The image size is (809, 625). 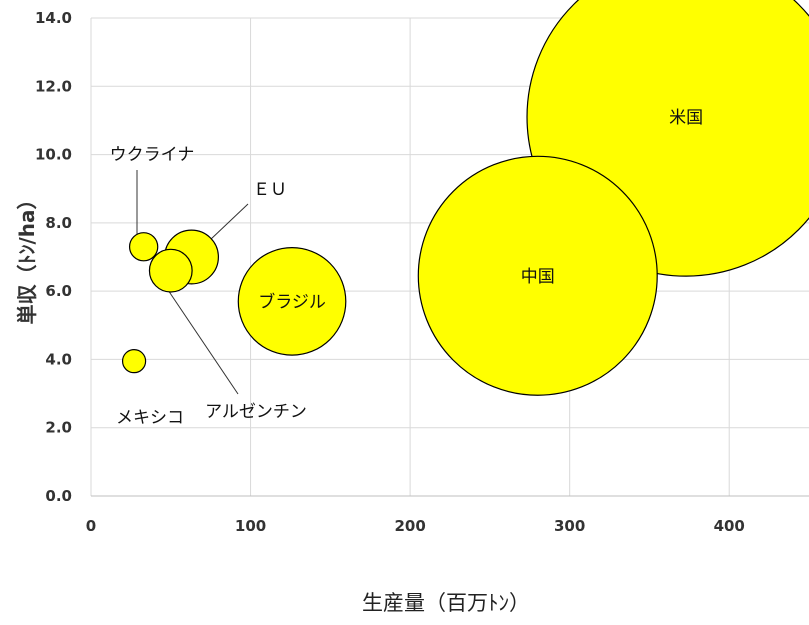 I want to click on x-tick-label: 0, so click(x=91, y=526).